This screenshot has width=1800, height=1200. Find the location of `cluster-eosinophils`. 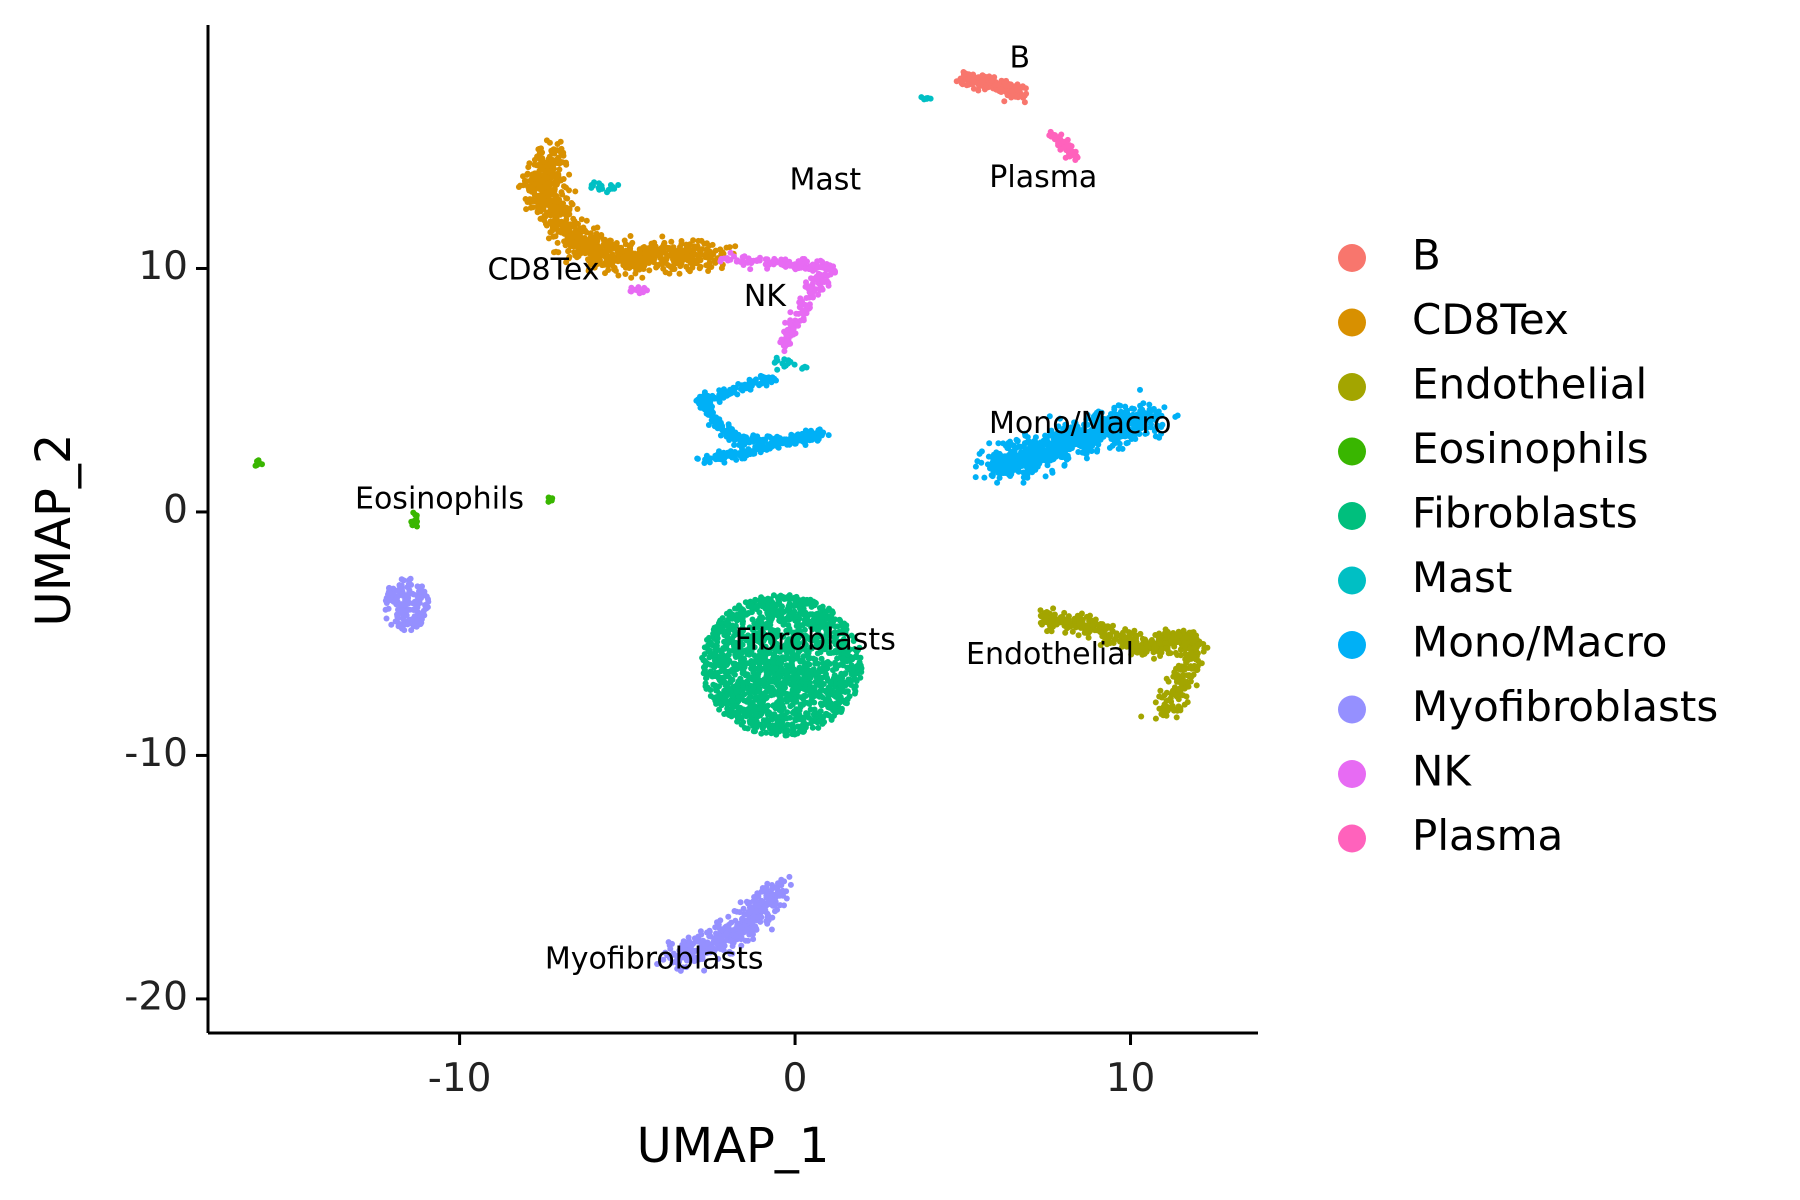

cluster-eosinophils is located at coordinates (414, 519).